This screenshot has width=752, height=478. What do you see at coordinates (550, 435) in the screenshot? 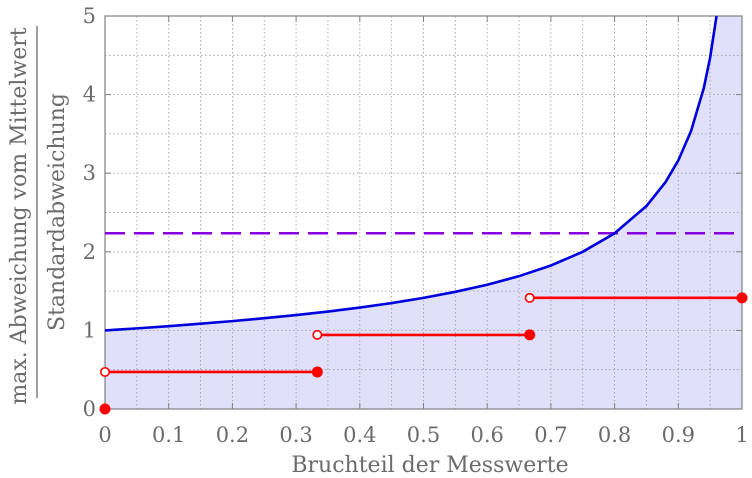
I see `x-tick-label: 0.7` at bounding box center [550, 435].